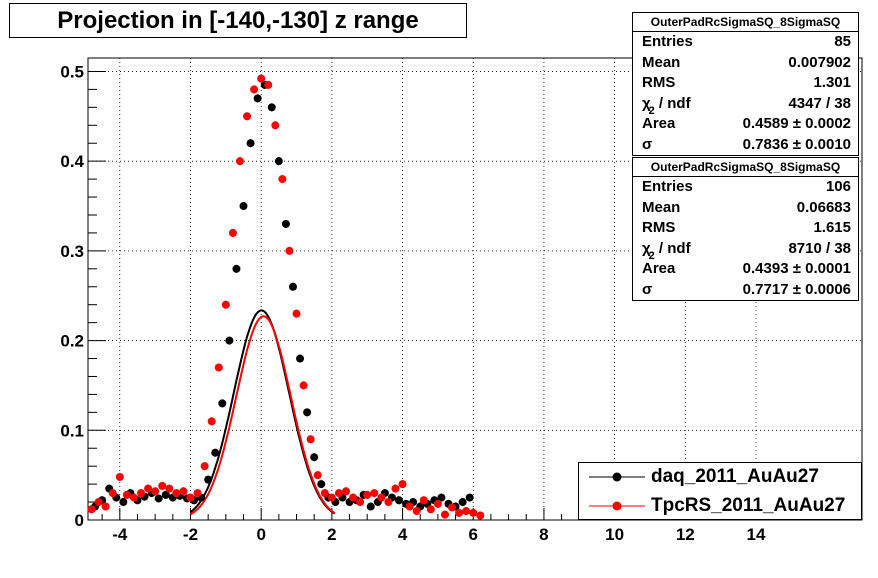 This screenshot has height=578, width=878. What do you see at coordinates (331, 534) in the screenshot?
I see `x-tick-label: 2` at bounding box center [331, 534].